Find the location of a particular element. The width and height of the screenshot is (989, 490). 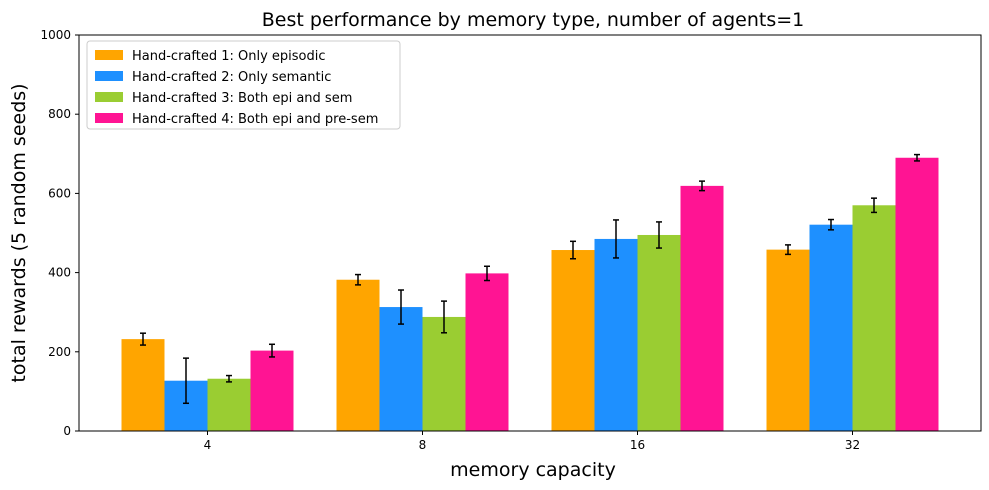

x-tick-label: 4 is located at coordinates (208, 445).